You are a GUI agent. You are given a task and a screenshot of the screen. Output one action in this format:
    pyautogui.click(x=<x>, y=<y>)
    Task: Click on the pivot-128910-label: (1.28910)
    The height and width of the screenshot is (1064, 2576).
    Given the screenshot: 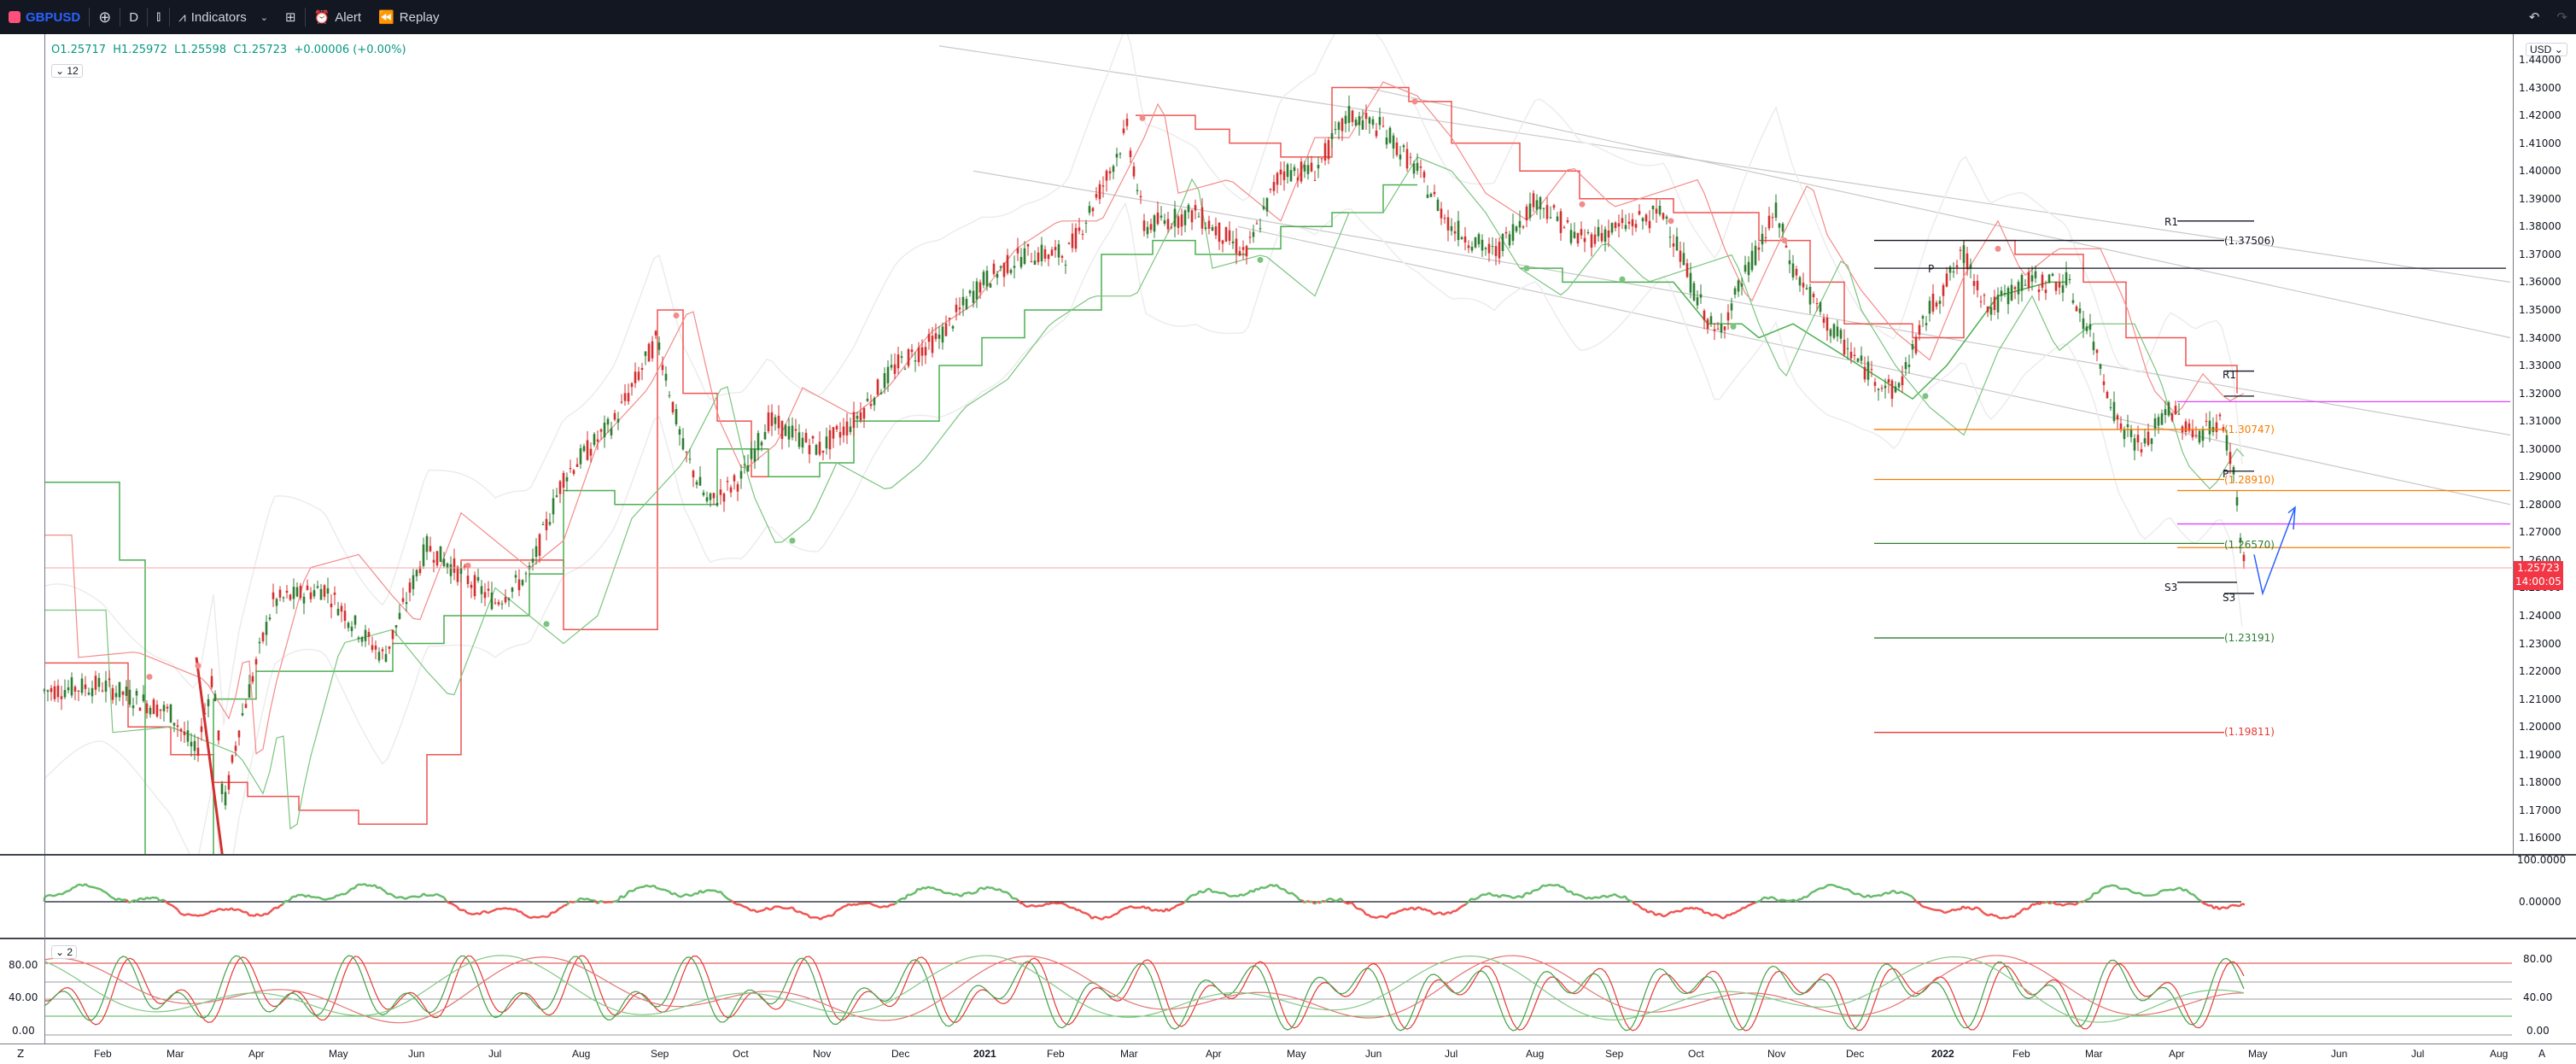 What is the action you would take?
    pyautogui.click(x=2249, y=480)
    